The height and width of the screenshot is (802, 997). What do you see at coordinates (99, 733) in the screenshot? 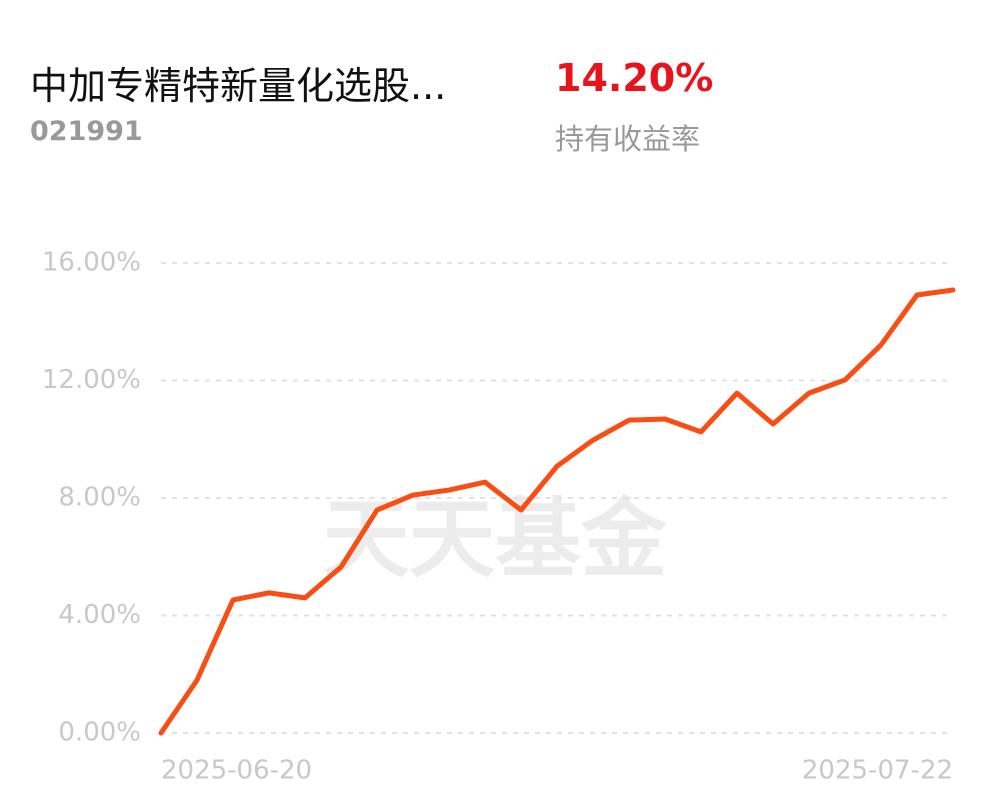
I see `y-tick-label: 0.00%` at bounding box center [99, 733].